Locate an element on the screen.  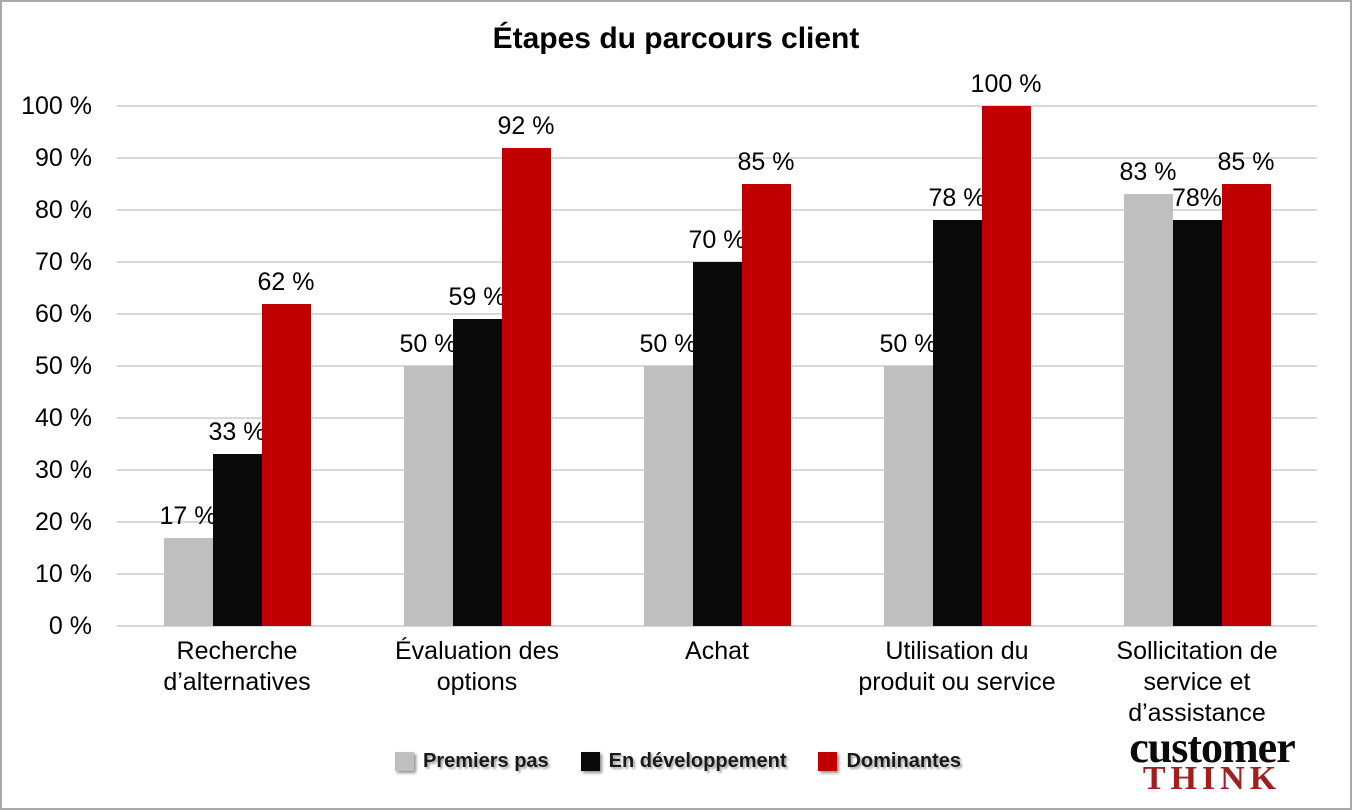
bar-group: 50 % 78 % 100 % is located at coordinates (957, 348).